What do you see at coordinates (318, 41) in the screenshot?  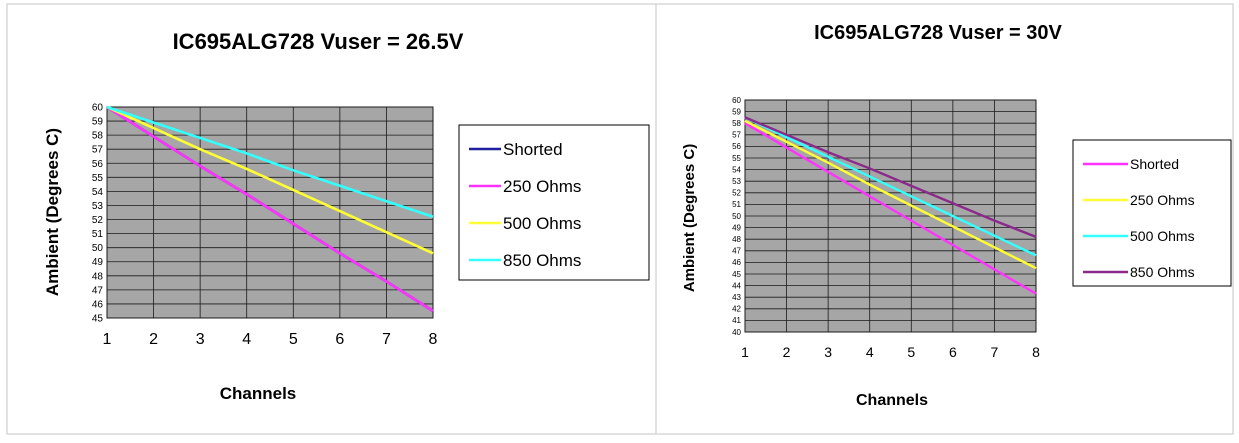 I see `chart-title: IC695ALG728 Vuser = 26.5V` at bounding box center [318, 41].